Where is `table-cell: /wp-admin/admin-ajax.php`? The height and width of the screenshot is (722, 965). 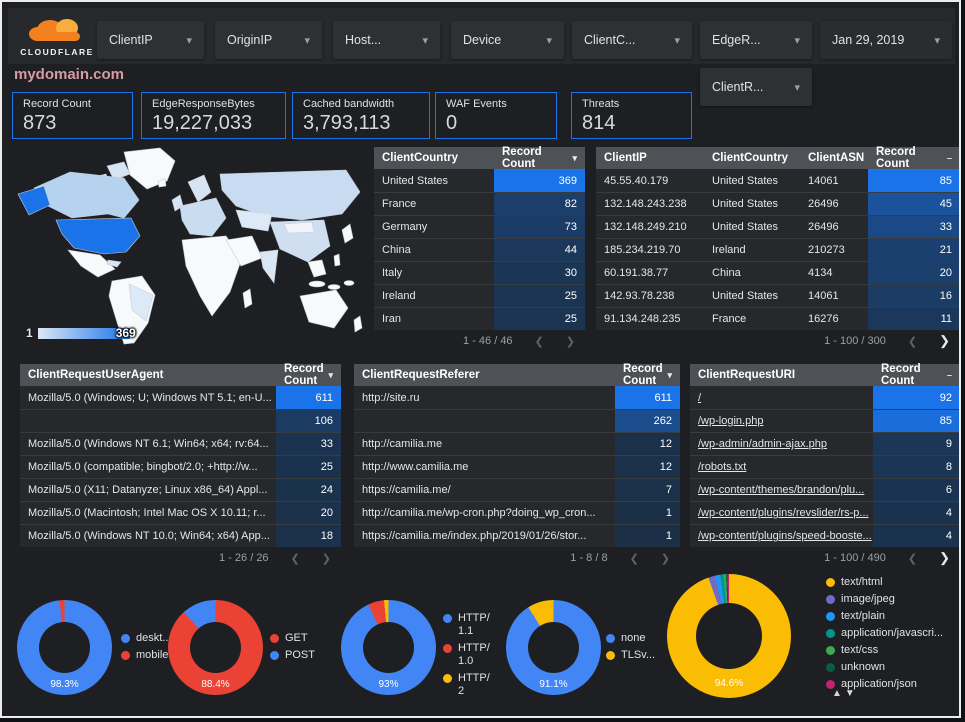 table-cell: /wp-admin/admin-ajax.php is located at coordinates (763, 444).